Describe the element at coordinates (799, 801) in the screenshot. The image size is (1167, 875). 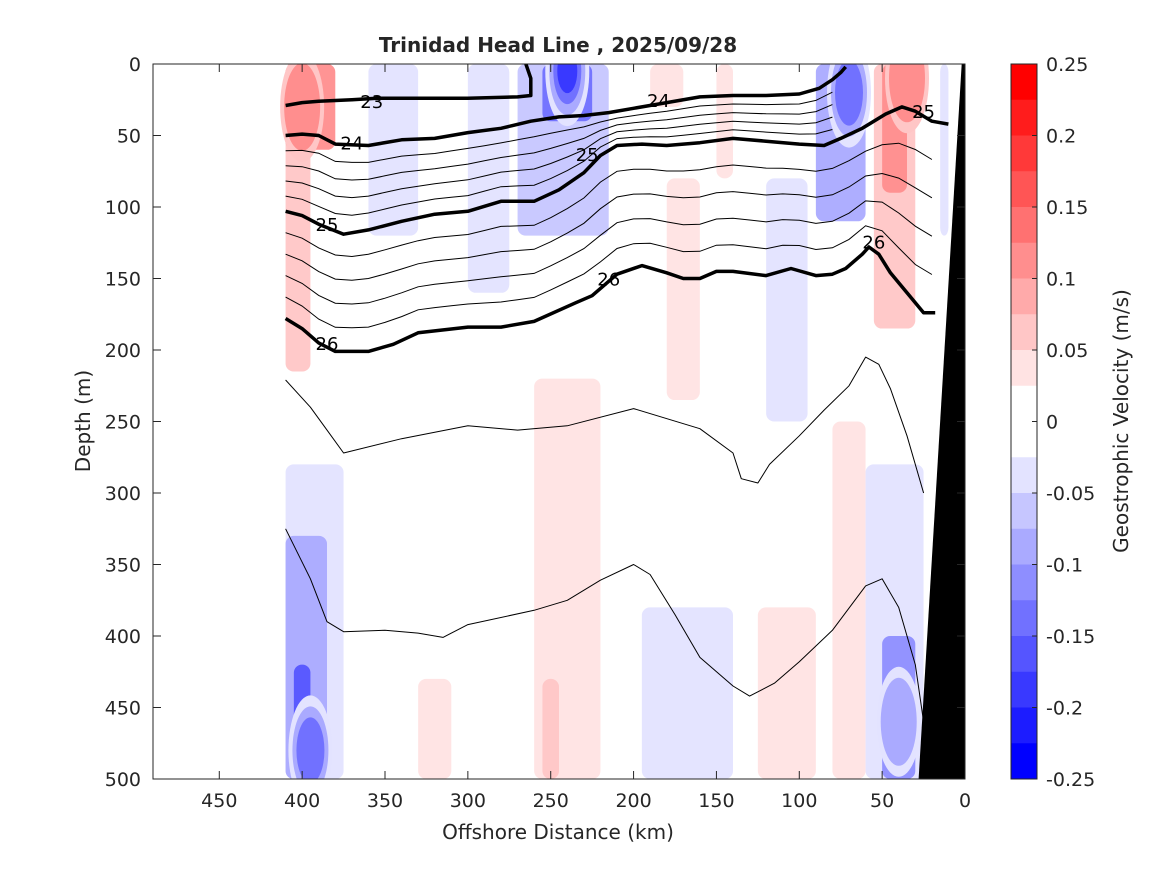
I see `x-tick-label: 100` at that location.